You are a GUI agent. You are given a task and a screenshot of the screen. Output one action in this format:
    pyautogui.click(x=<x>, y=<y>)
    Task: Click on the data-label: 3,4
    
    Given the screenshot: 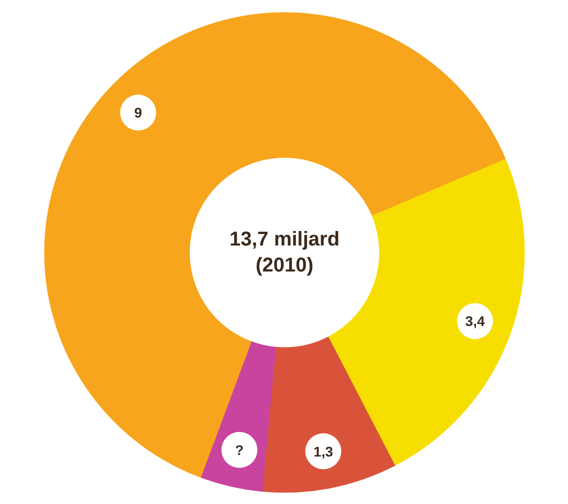 What is the action you would take?
    pyautogui.click(x=475, y=321)
    